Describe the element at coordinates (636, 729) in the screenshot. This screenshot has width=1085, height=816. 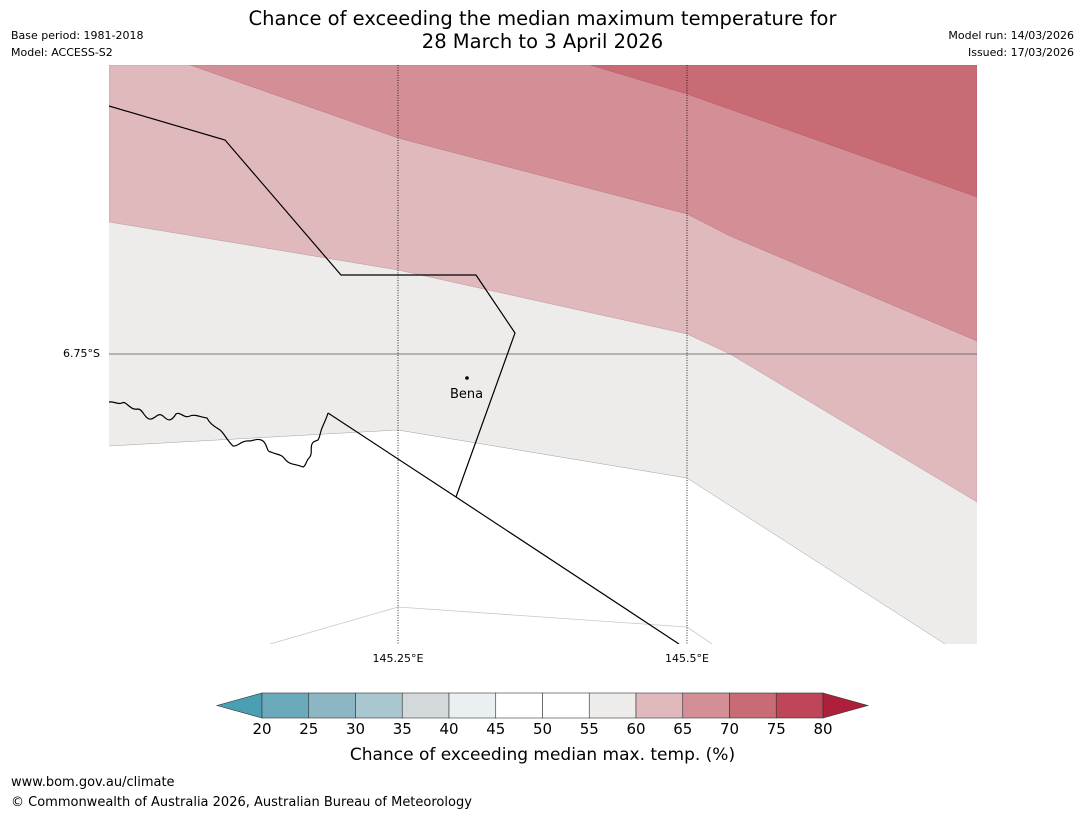
I see `colorbar-tick-label: 60` at that location.